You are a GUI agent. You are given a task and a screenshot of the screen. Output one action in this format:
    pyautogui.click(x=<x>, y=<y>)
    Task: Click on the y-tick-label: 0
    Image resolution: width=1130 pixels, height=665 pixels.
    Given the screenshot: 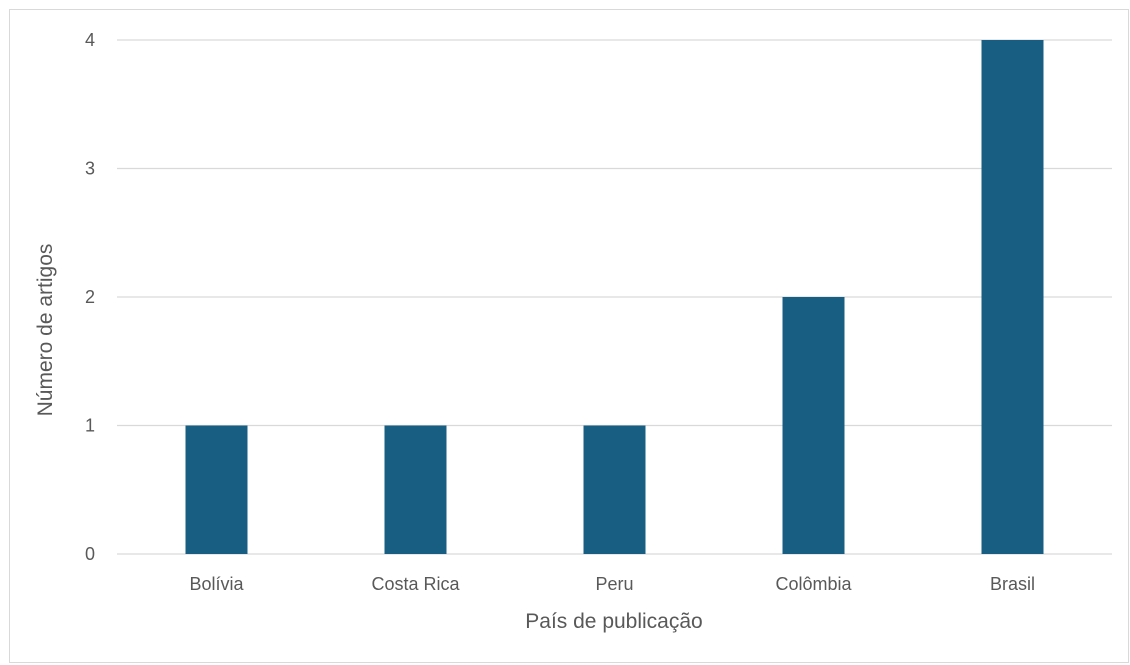 What is the action you would take?
    pyautogui.click(x=90, y=554)
    